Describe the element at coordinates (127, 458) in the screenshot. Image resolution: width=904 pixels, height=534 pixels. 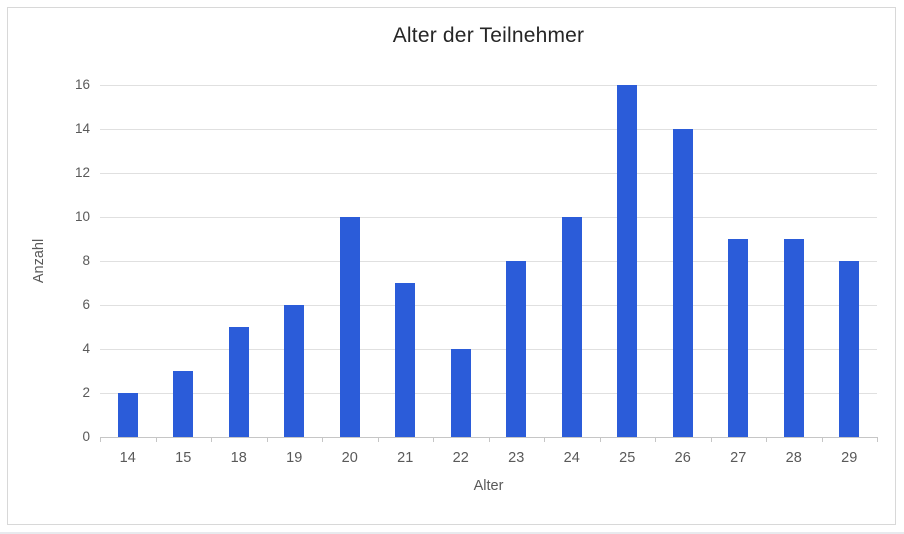
I see `x-tick-label-14: 14` at that location.